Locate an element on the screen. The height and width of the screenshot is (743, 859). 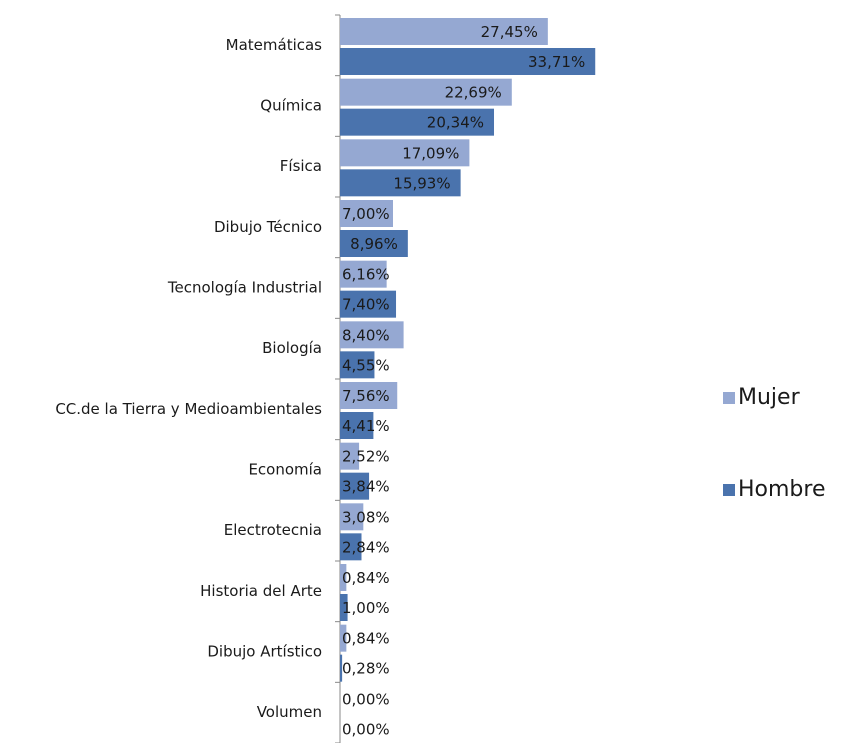
category-label: Dibujo Artístico is located at coordinates (264, 652).